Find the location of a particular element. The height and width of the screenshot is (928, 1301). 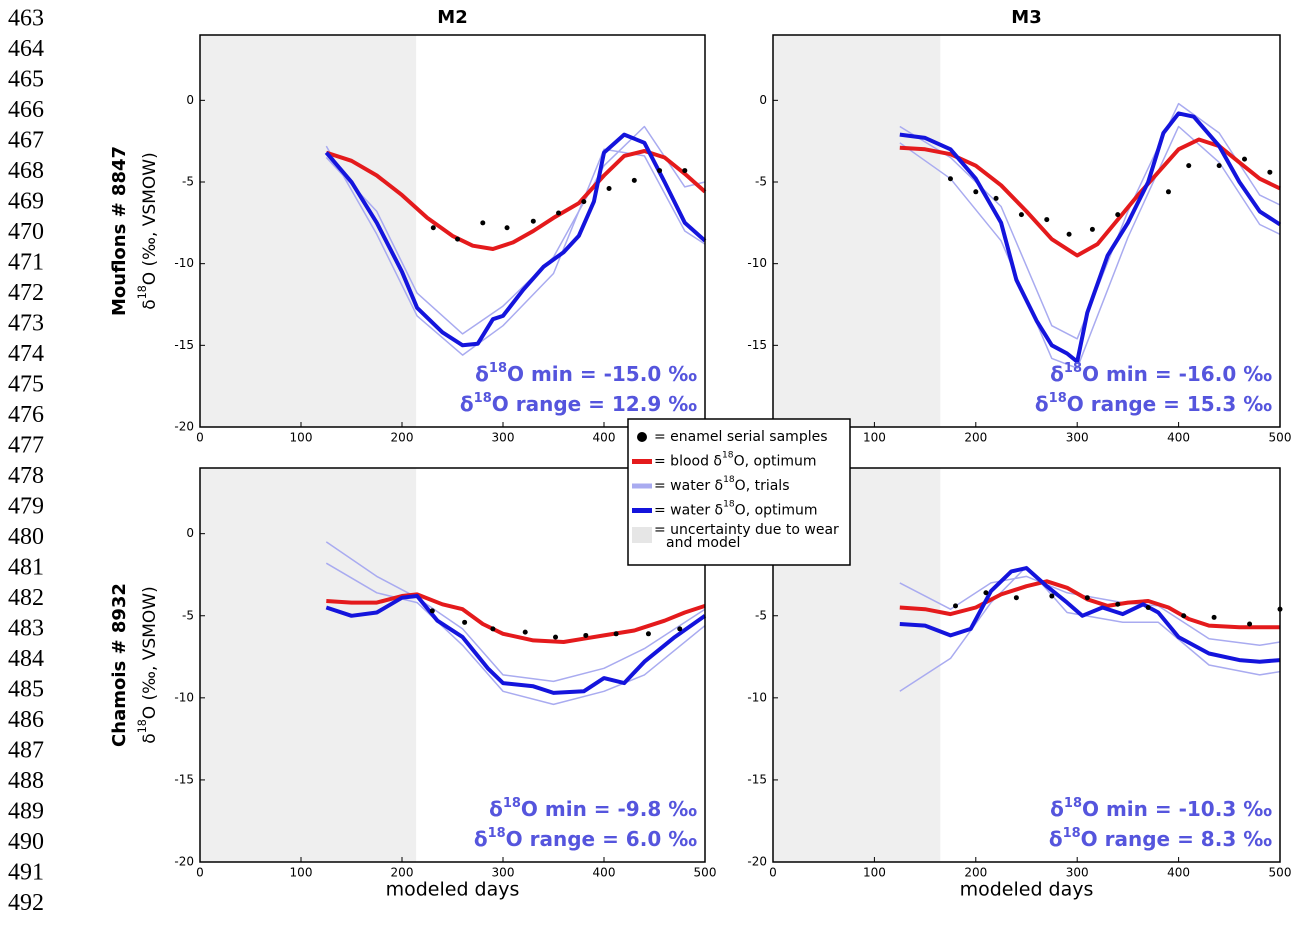

line-number: 464 is located at coordinates (26, 49).